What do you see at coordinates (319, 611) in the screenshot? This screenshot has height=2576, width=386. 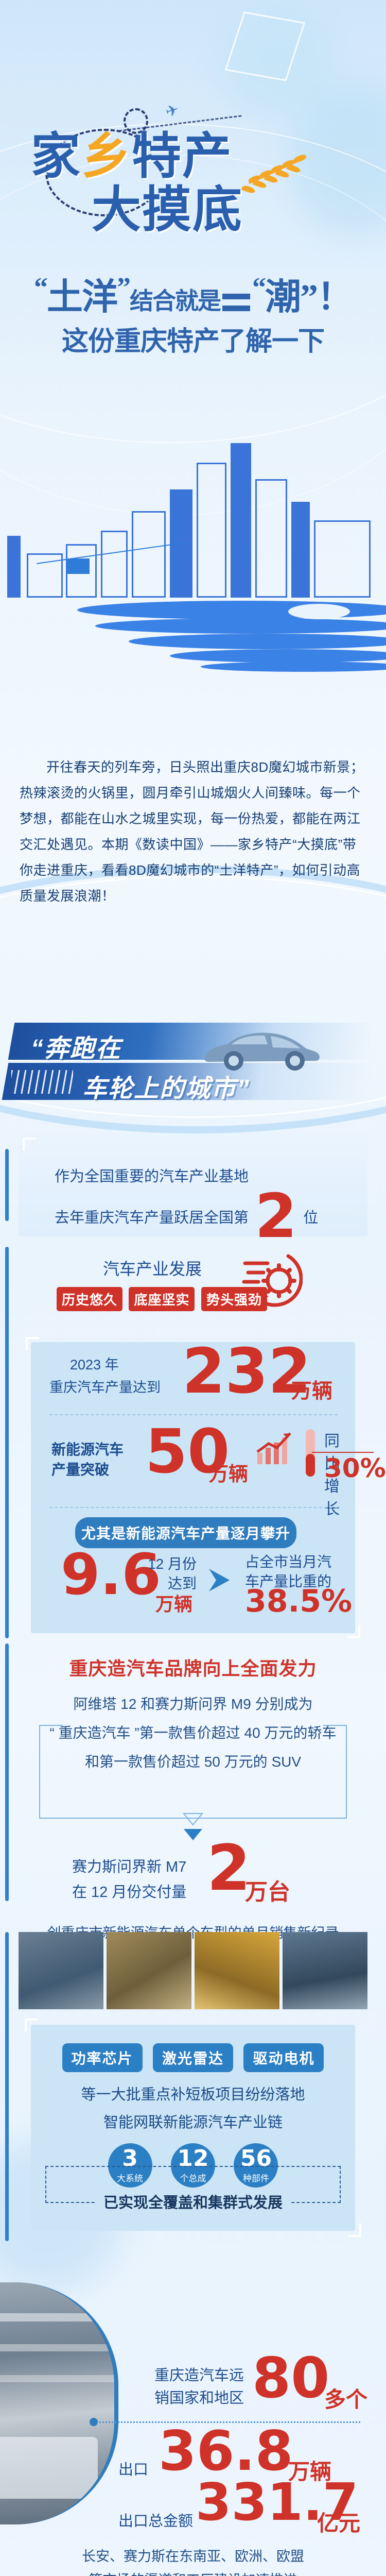 I see `river-highlight` at bounding box center [319, 611].